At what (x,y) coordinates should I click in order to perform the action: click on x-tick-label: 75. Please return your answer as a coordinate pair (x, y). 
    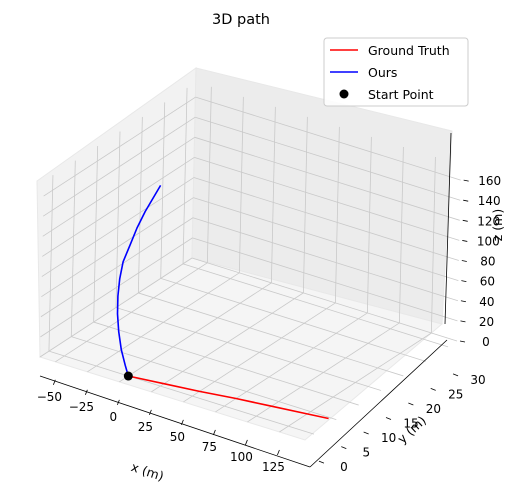
    Looking at the image, I should click on (209, 447).